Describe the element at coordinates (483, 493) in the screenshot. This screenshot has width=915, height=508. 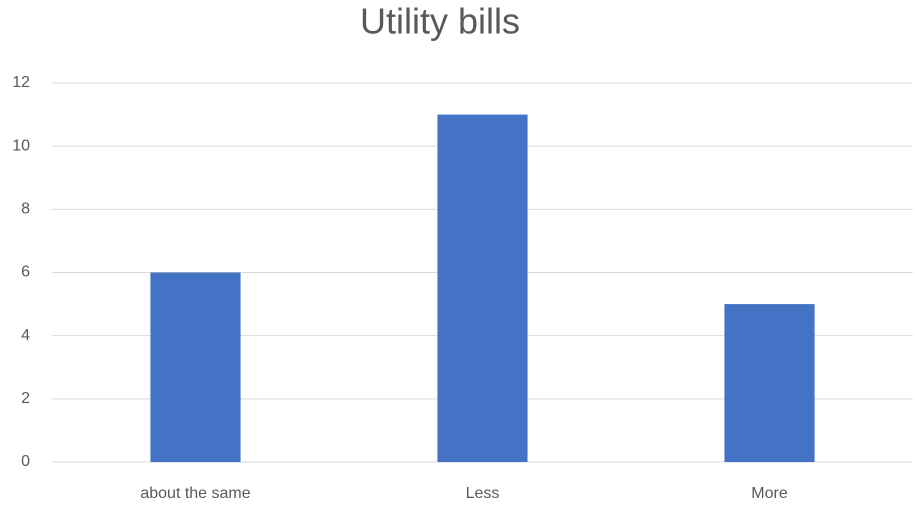
I see `x-tick-label: Less` at that location.